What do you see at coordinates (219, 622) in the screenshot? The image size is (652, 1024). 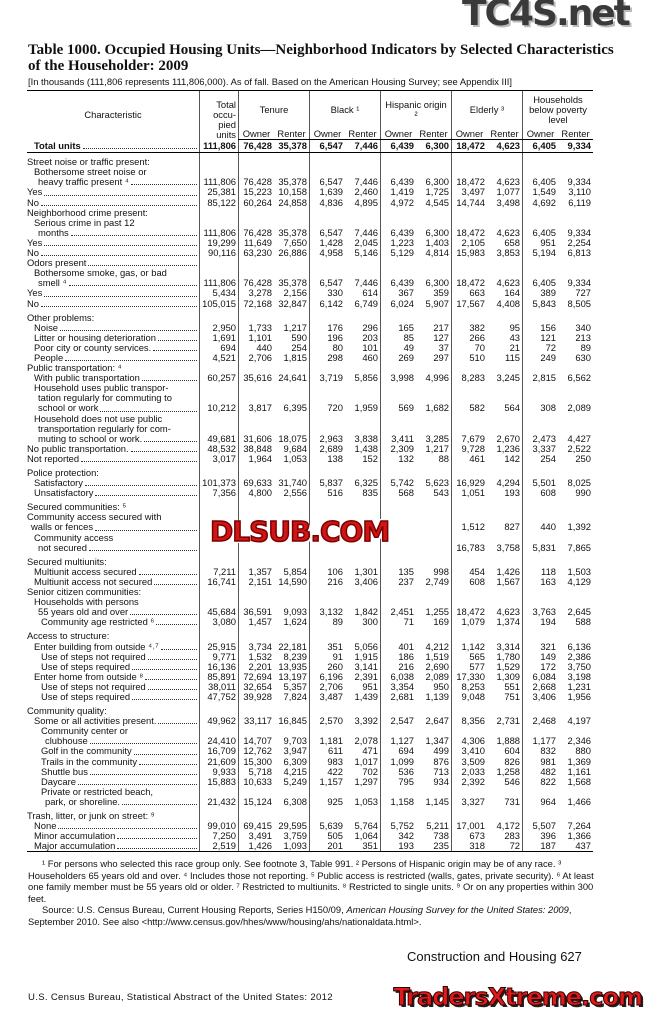 I see `value-cell: 3,080` at bounding box center [219, 622].